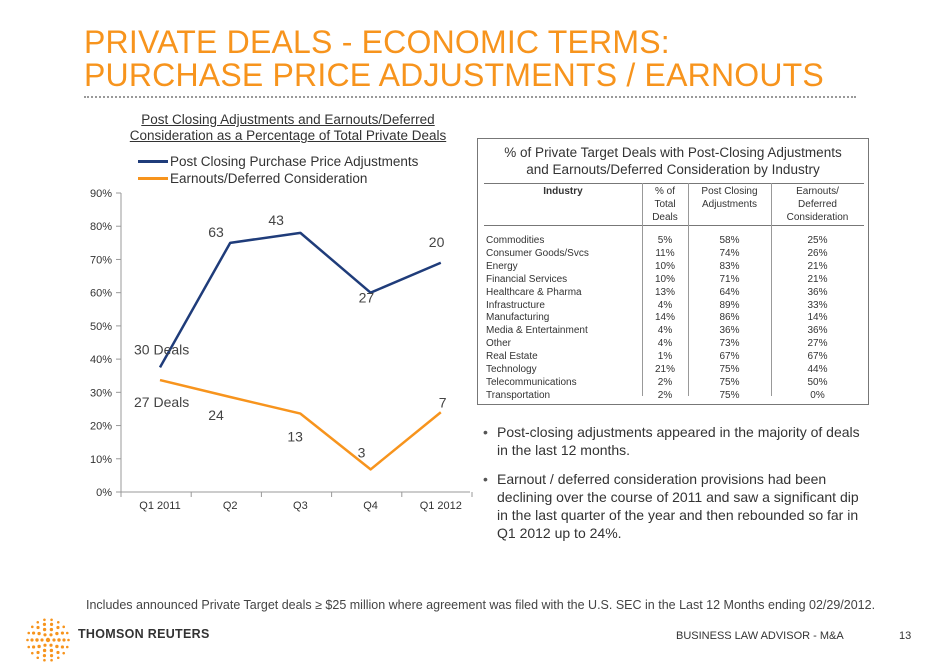  I want to click on header-post-closing-adjustments: Post Closing Adjustments, so click(729, 198).